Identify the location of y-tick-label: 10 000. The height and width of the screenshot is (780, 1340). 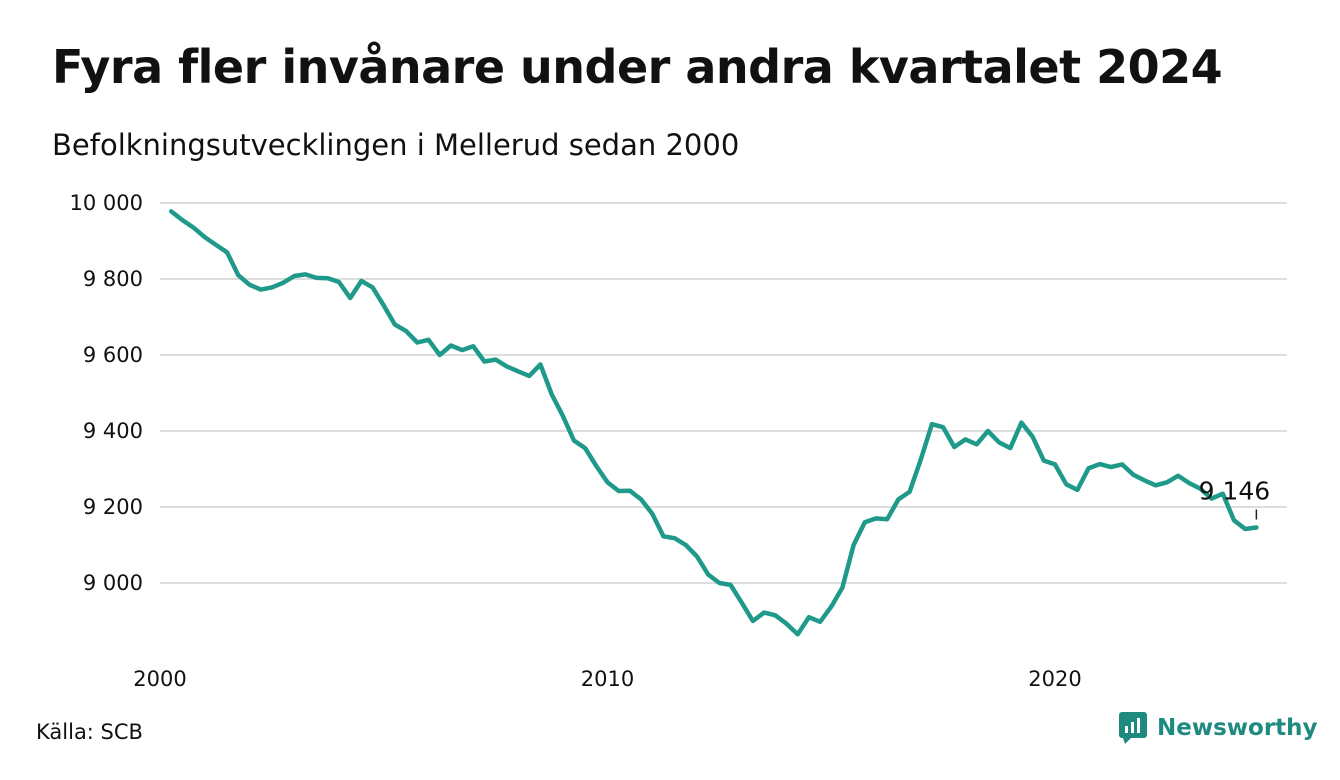
(106, 203).